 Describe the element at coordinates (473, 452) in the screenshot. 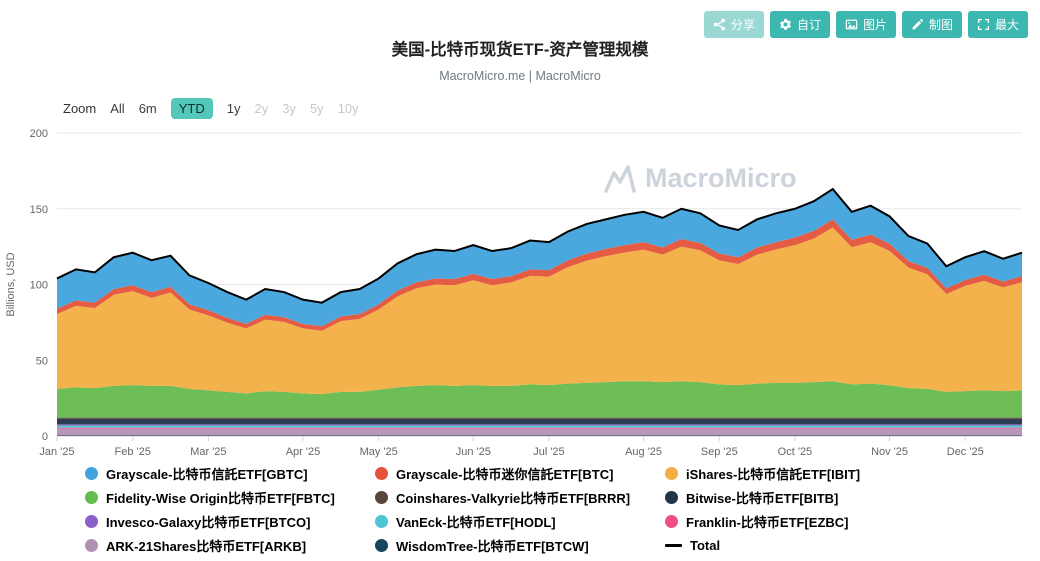

I see `x-tick-label: Jun '25` at that location.